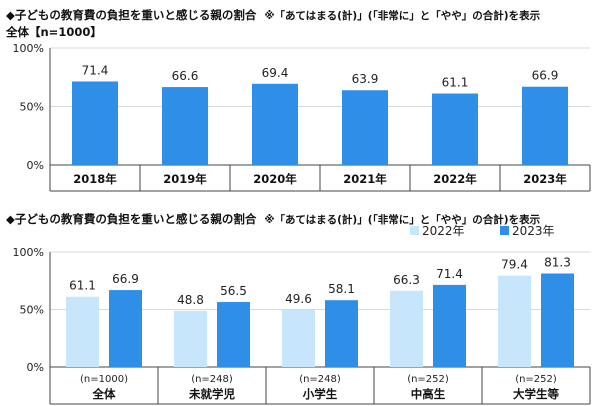 Image resolution: width=600 pixels, height=406 pixels. Describe the element at coordinates (557, 263) in the screenshot. I see `chart2-bar-value-label: 81.3` at that location.